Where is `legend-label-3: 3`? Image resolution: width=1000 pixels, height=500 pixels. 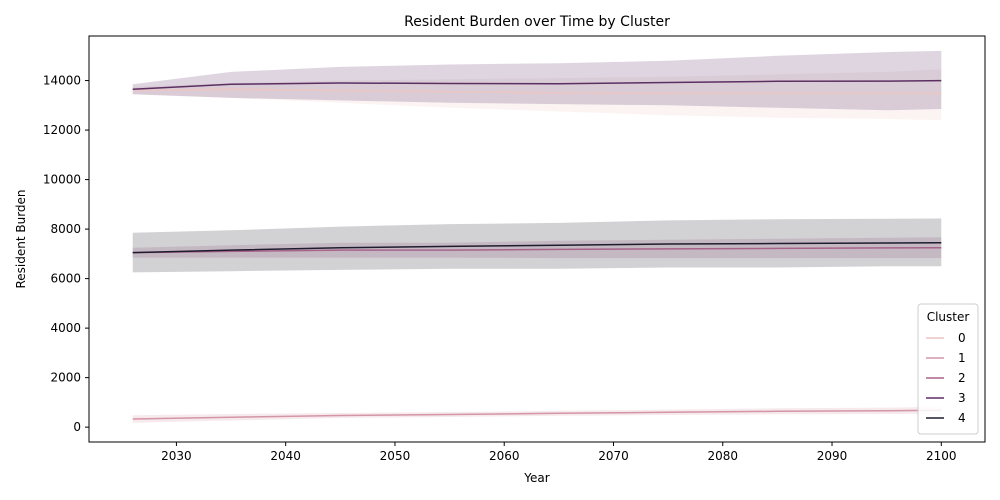 legend-label-3: 3 is located at coordinates (962, 398).